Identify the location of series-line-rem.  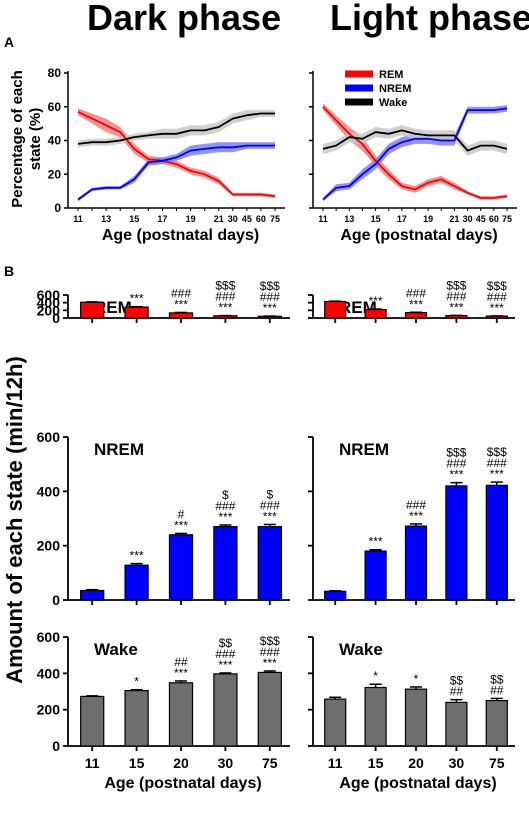
(176, 154).